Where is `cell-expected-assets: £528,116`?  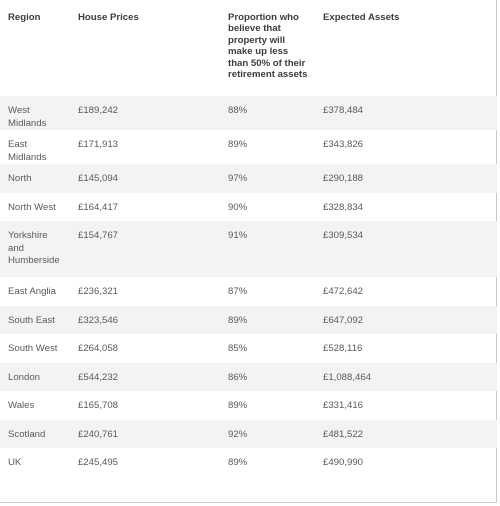
cell-expected-assets: £528,116 is located at coordinates (343, 348).